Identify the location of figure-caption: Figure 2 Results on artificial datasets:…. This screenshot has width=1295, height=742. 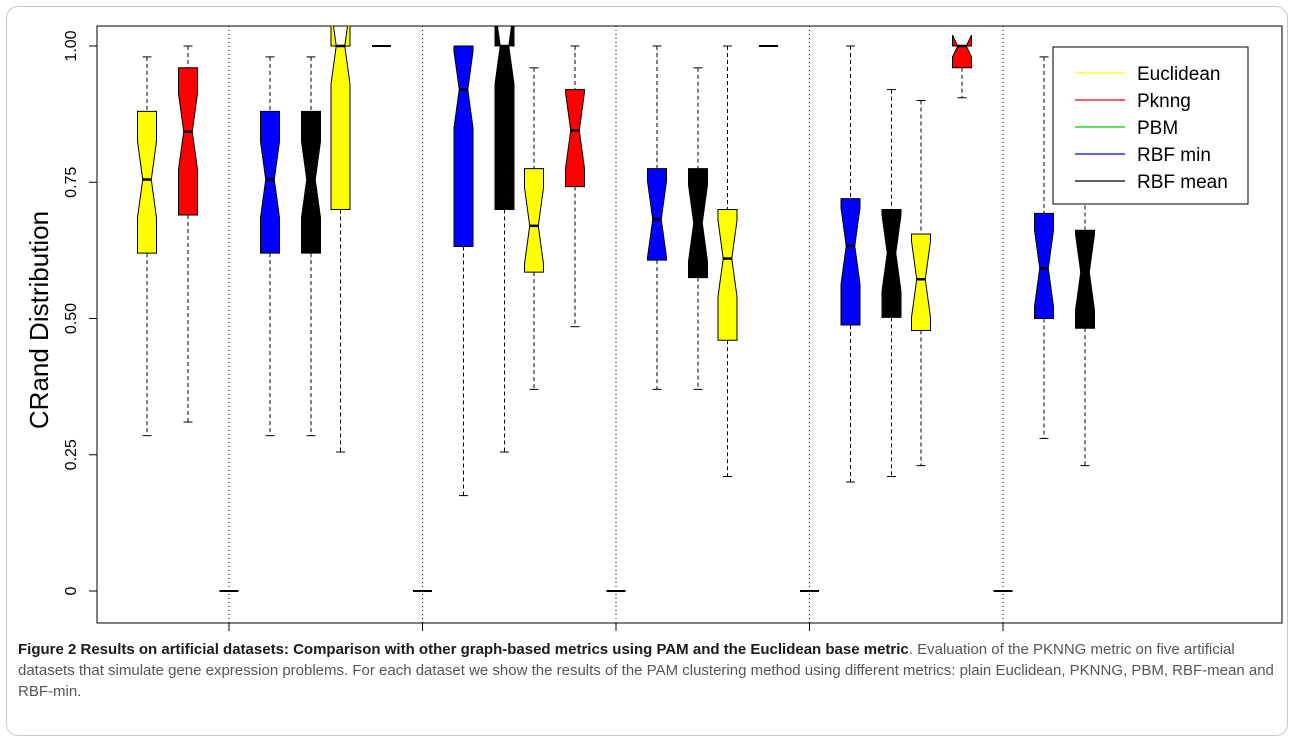
(649, 670).